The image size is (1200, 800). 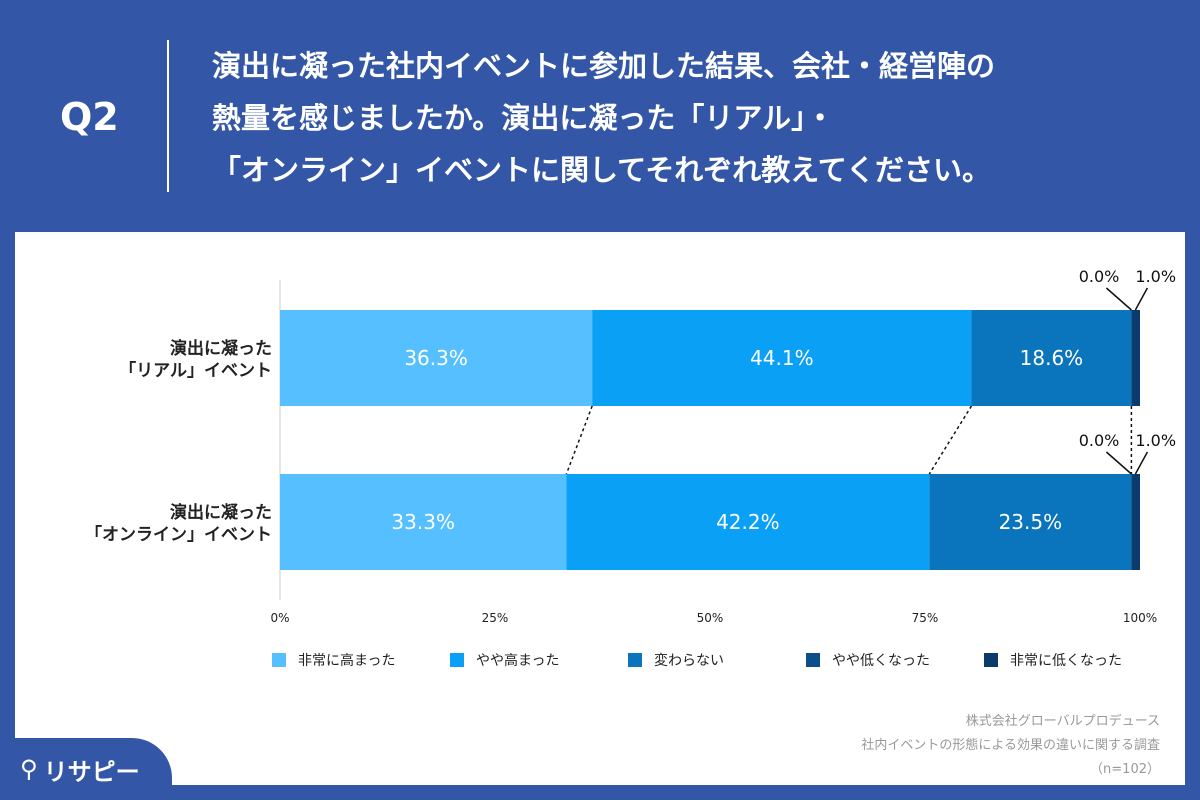 I want to click on x-tick-label: 75%, so click(x=925, y=618).